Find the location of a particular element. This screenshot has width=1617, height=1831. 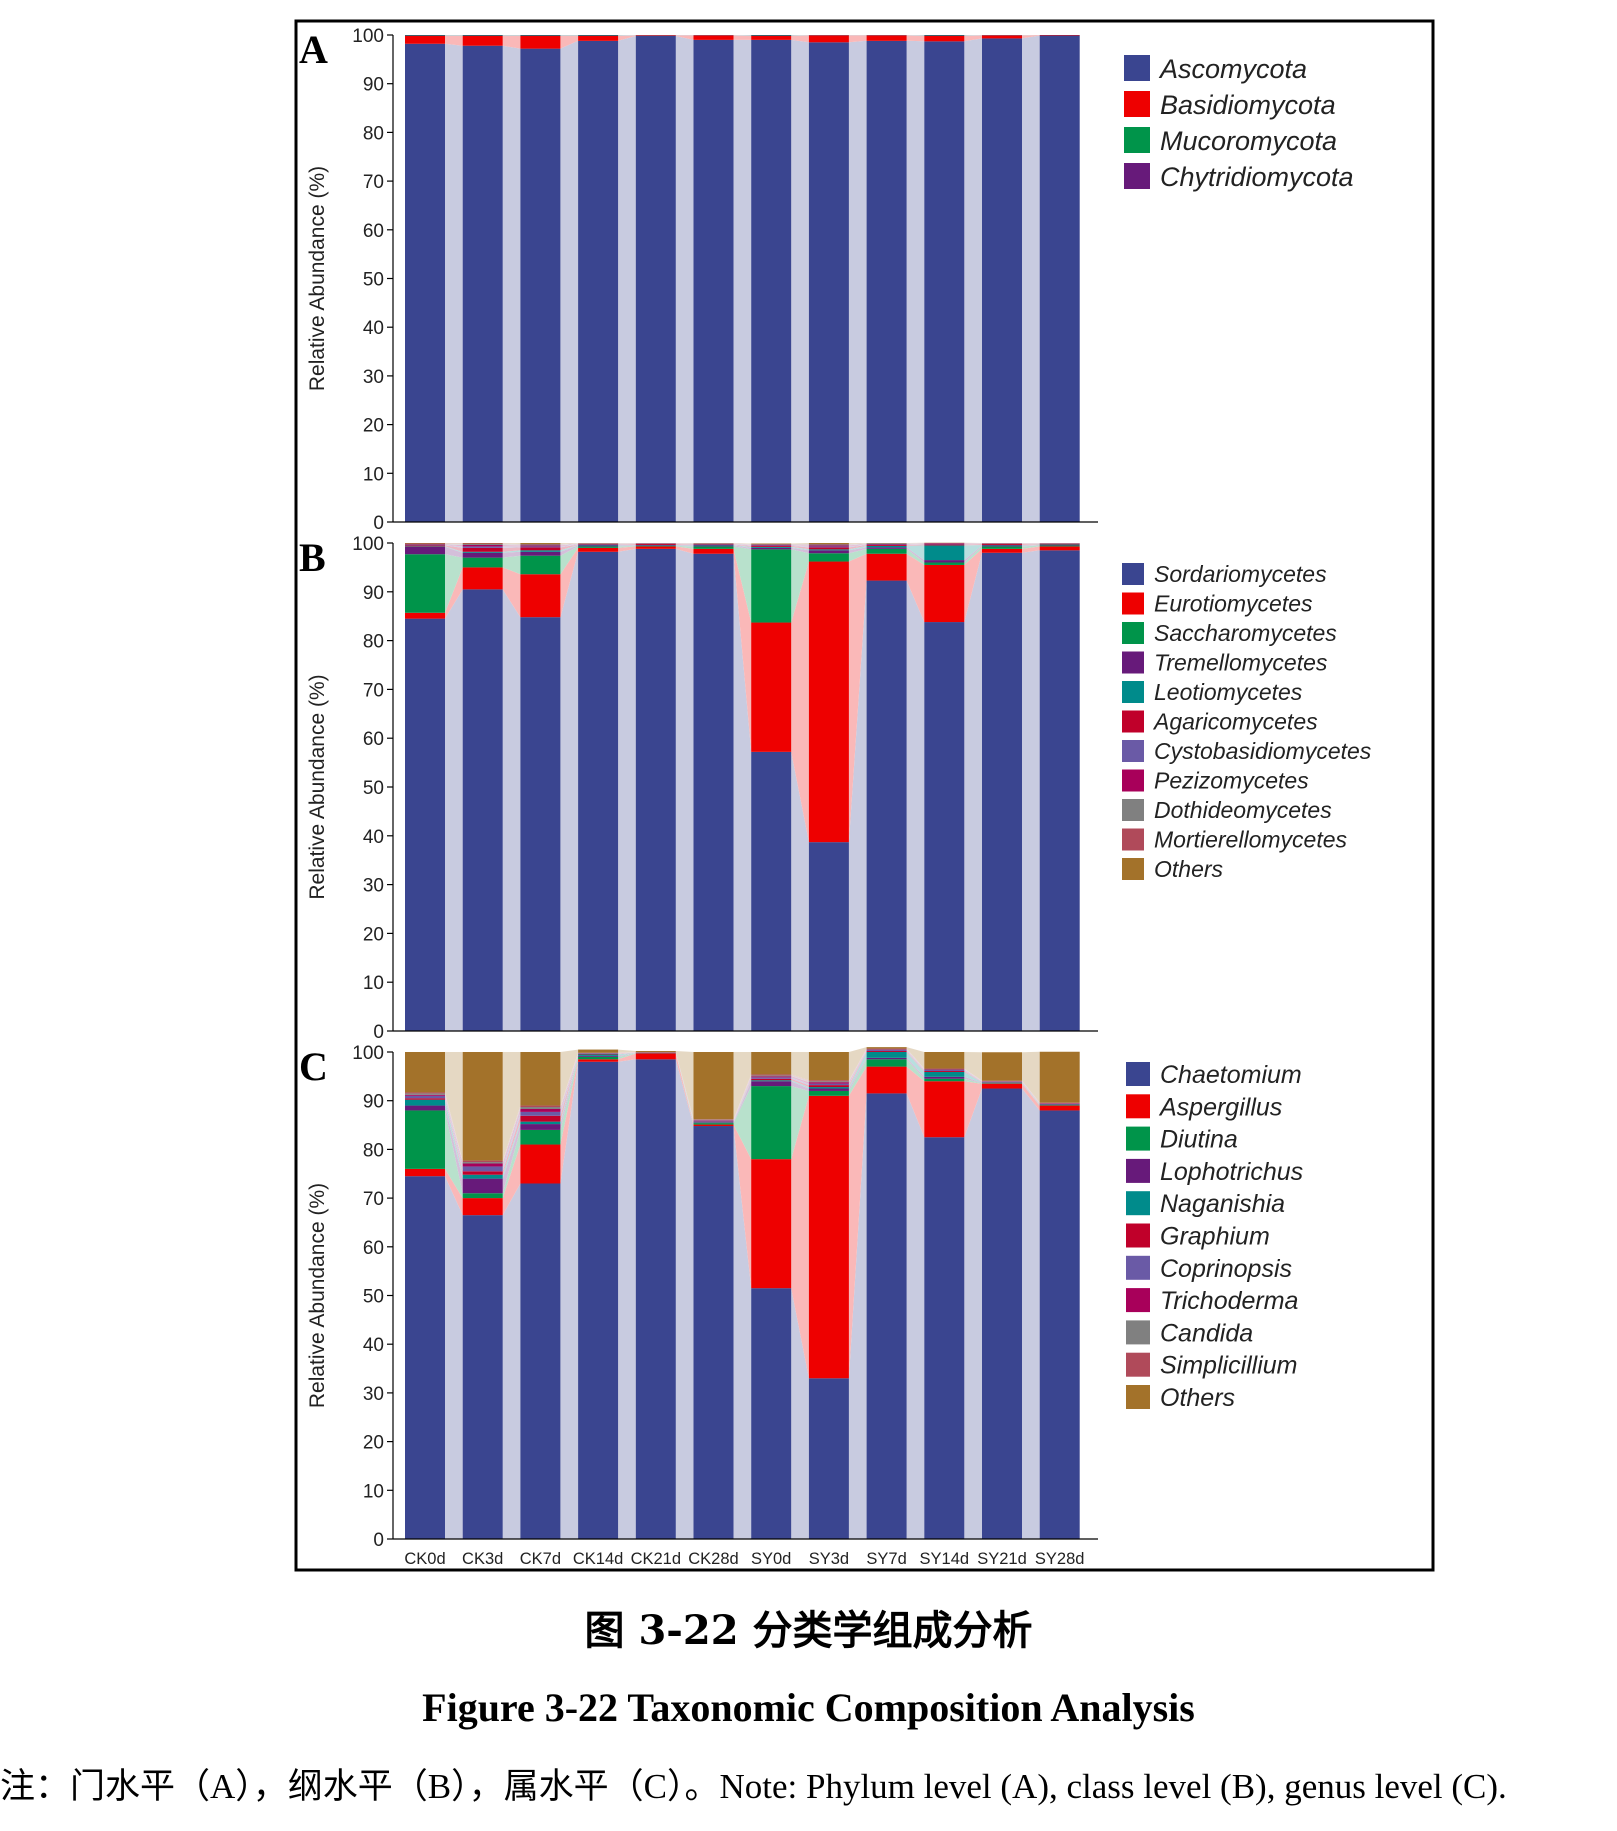

bar-sordariomycetes-sy7d is located at coordinates (886, 805).